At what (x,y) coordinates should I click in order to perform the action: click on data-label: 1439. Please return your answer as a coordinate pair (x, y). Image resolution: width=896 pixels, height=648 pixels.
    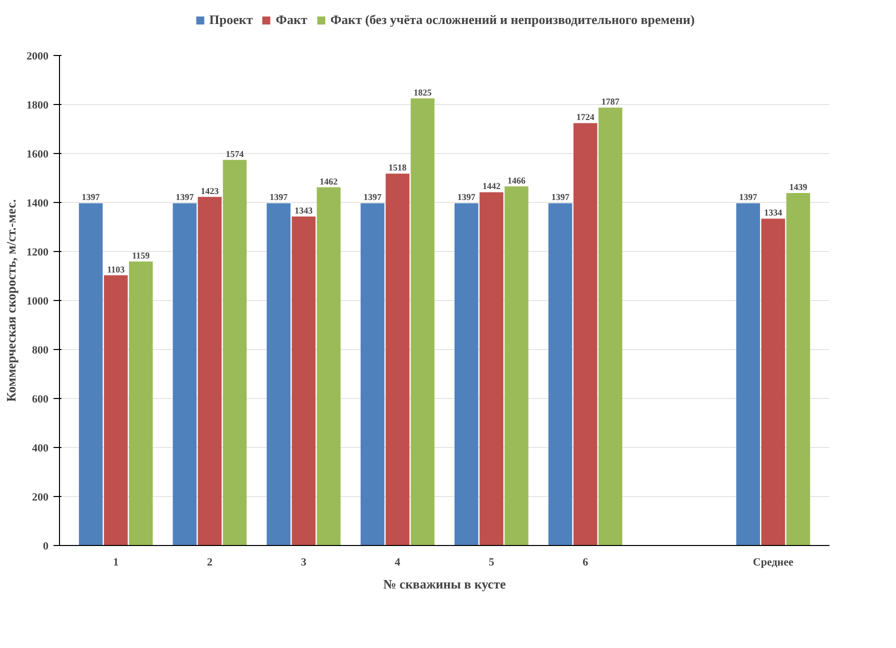
    Looking at the image, I should click on (798, 187).